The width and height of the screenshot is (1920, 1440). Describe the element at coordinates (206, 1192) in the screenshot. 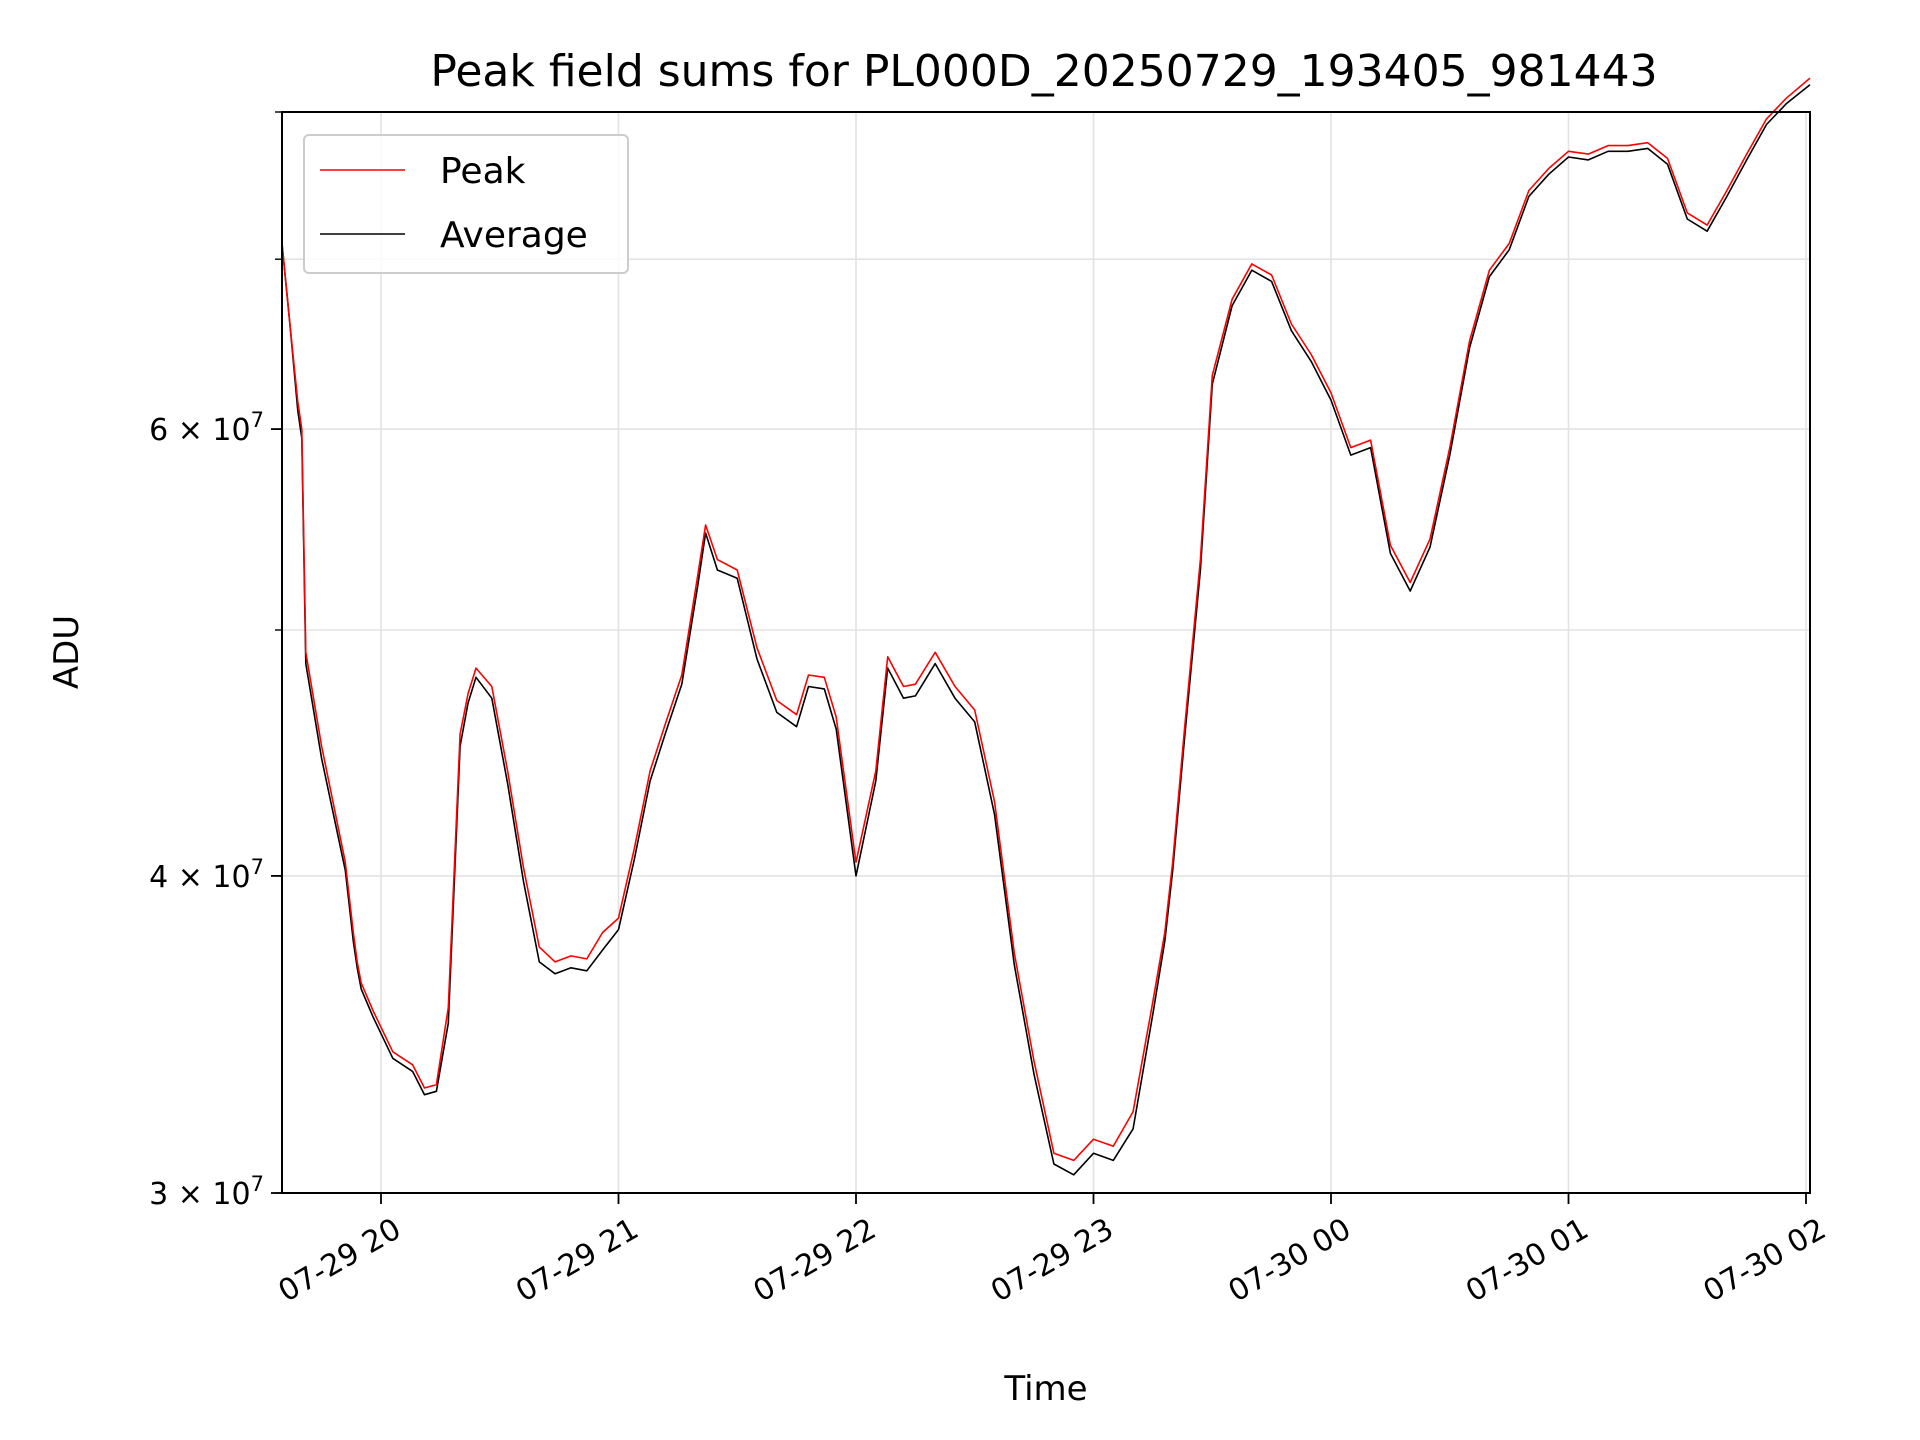

I see `y-tick-label: 3 × 107` at that location.